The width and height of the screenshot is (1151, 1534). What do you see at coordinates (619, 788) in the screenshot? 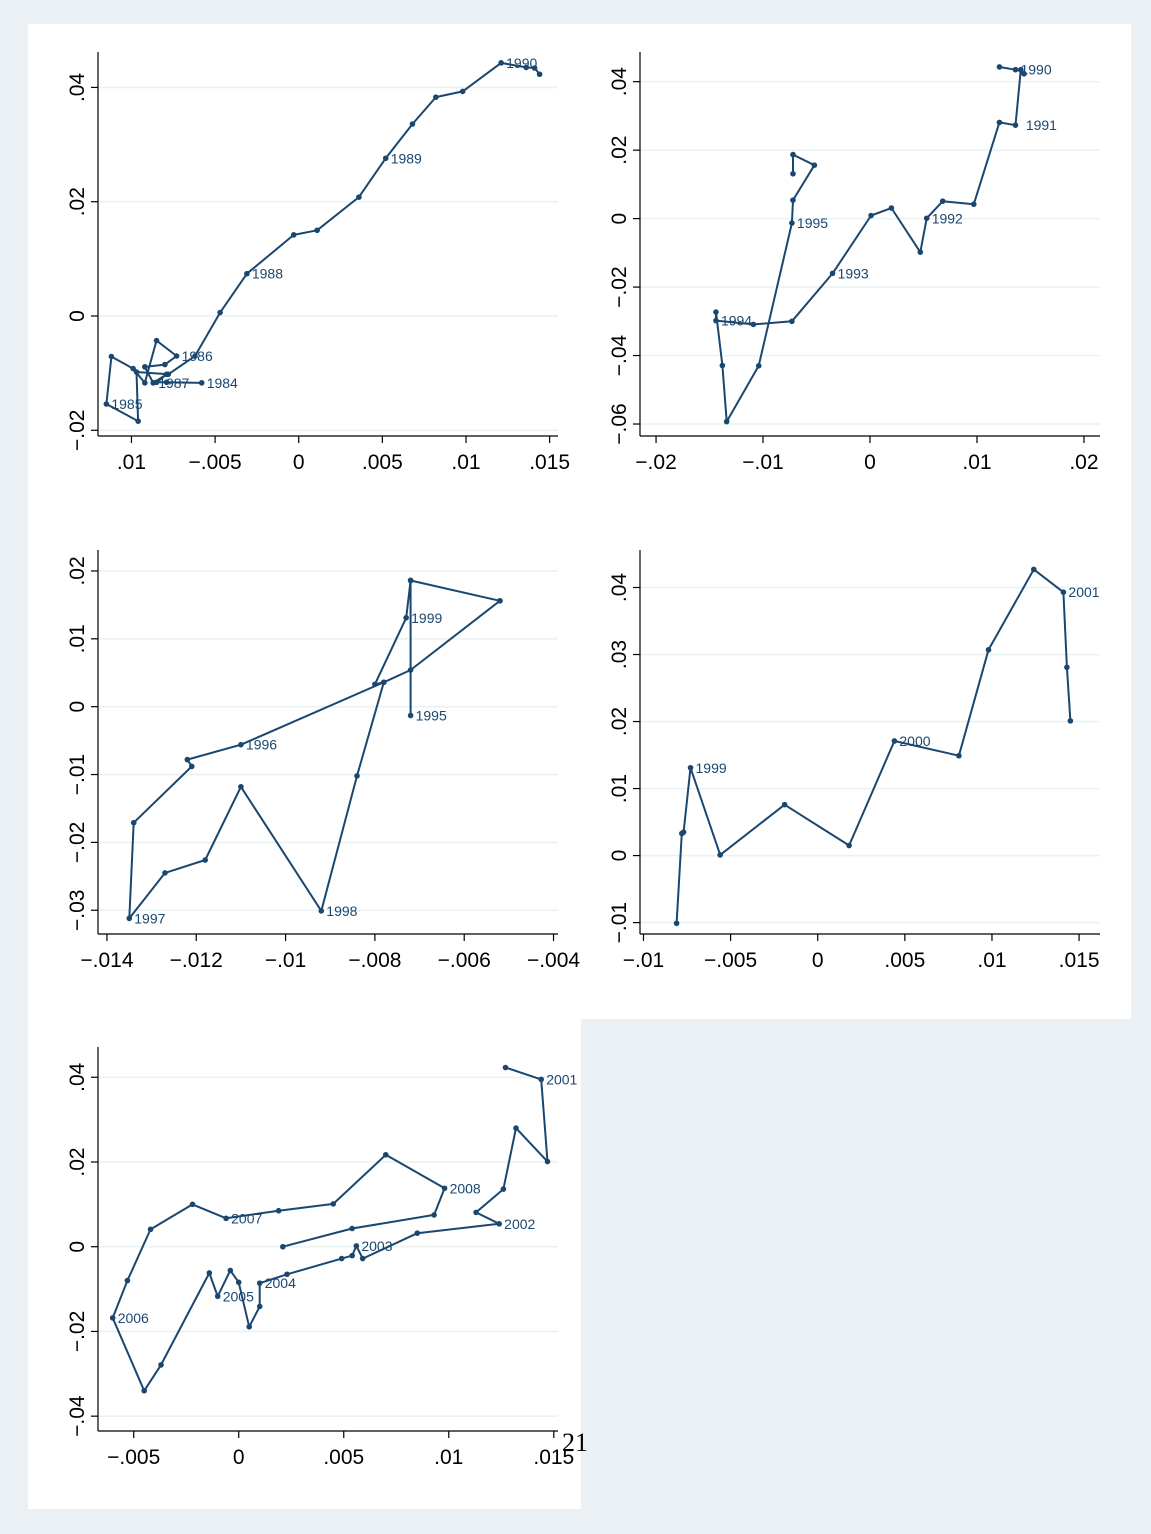
I see `y-tick-label: .01` at bounding box center [619, 788].